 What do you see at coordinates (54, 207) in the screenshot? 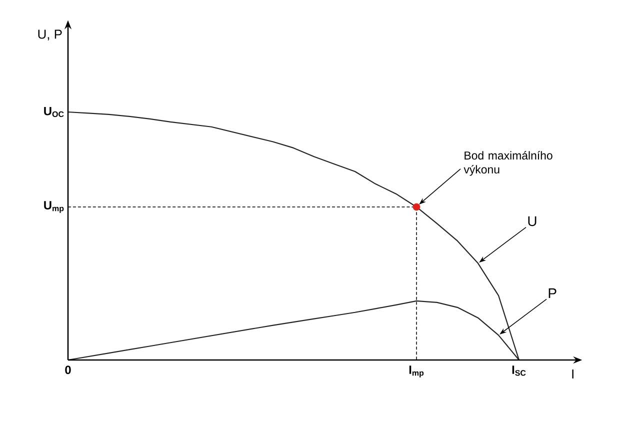
I see `annotation: U$_{mp}$` at bounding box center [54, 207].